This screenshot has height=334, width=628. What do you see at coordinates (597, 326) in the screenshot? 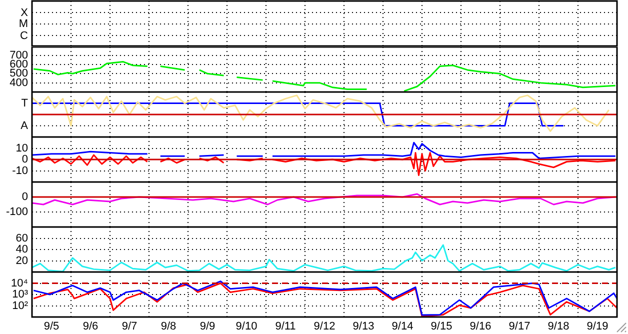
I see `x-tick-label: 9/19` at bounding box center [597, 326].